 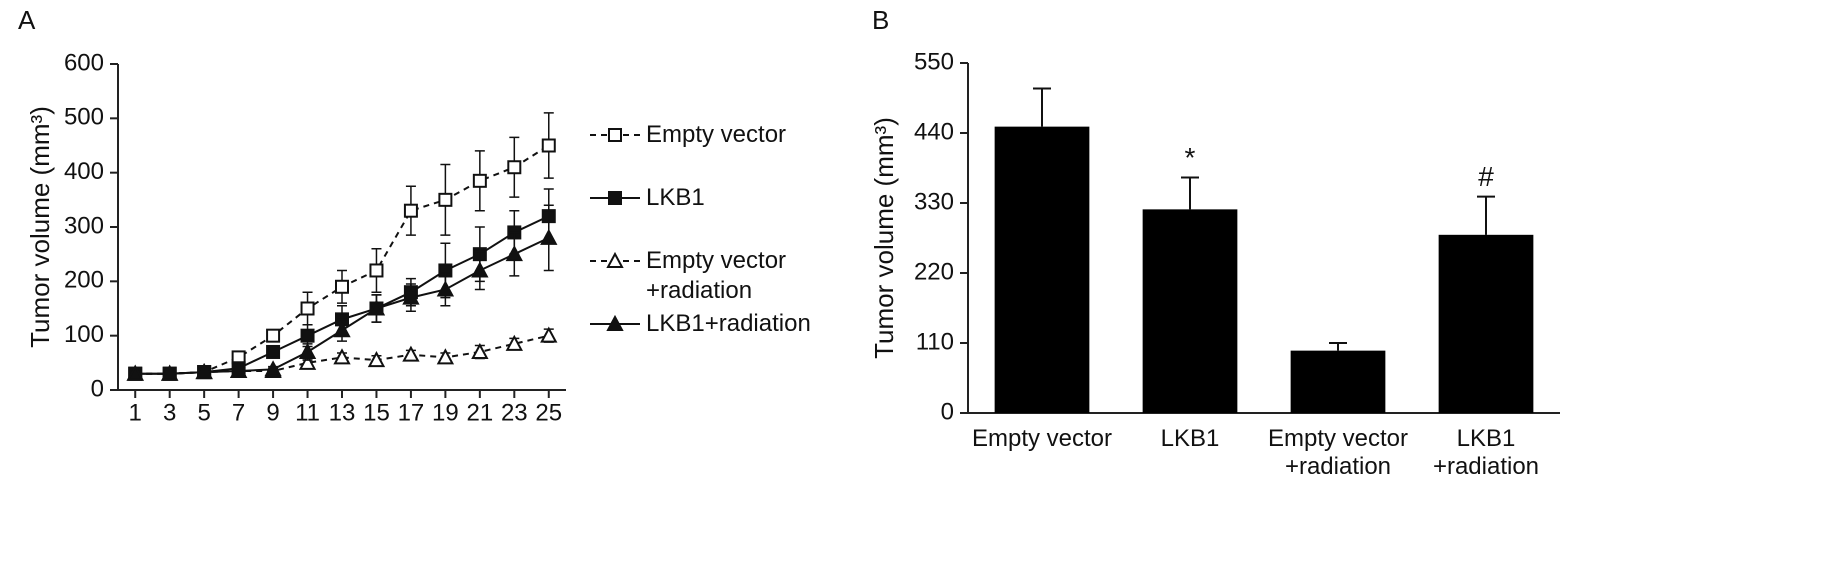 What do you see at coordinates (880, 20) in the screenshot?
I see `panel-label: B` at bounding box center [880, 20].